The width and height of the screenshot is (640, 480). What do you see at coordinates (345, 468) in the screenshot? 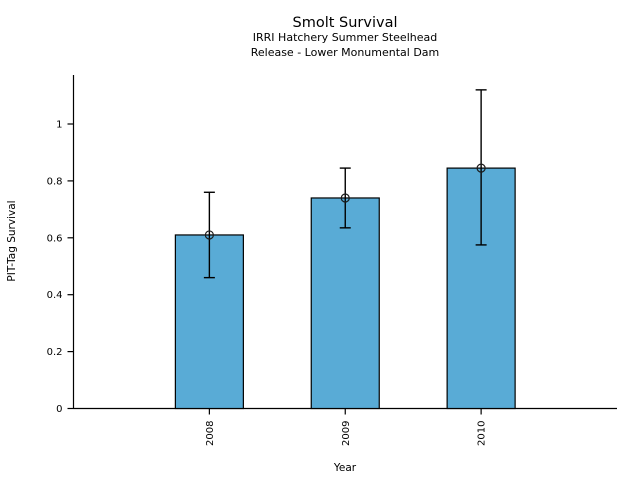
I see `x-axis-label: Year` at bounding box center [345, 468].